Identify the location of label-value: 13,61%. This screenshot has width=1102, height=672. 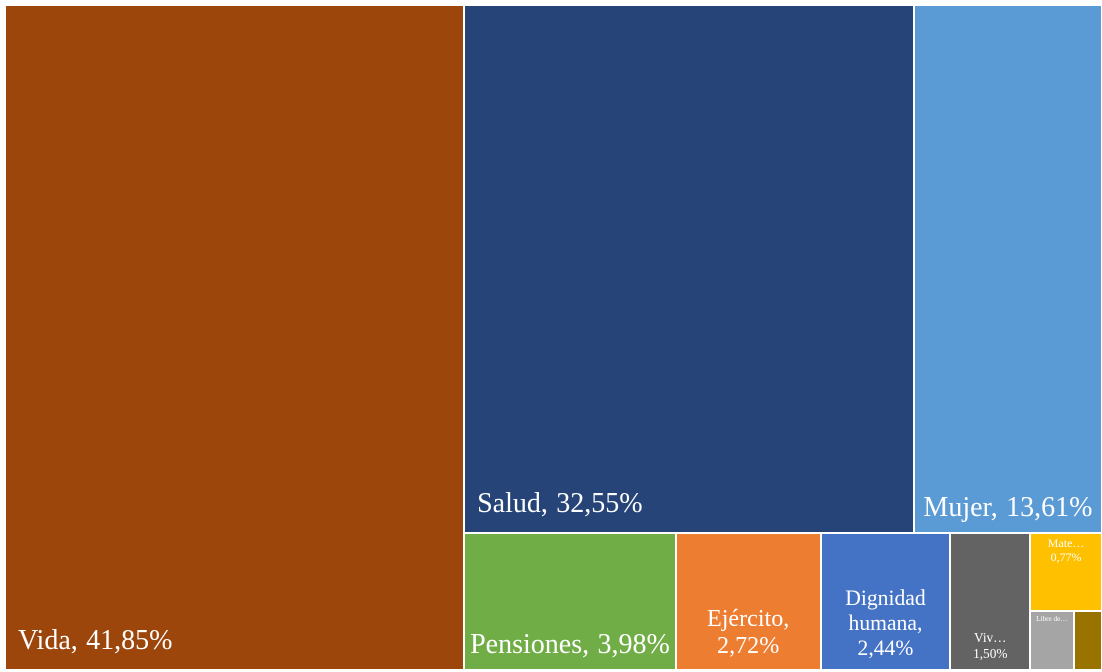
(1049, 507).